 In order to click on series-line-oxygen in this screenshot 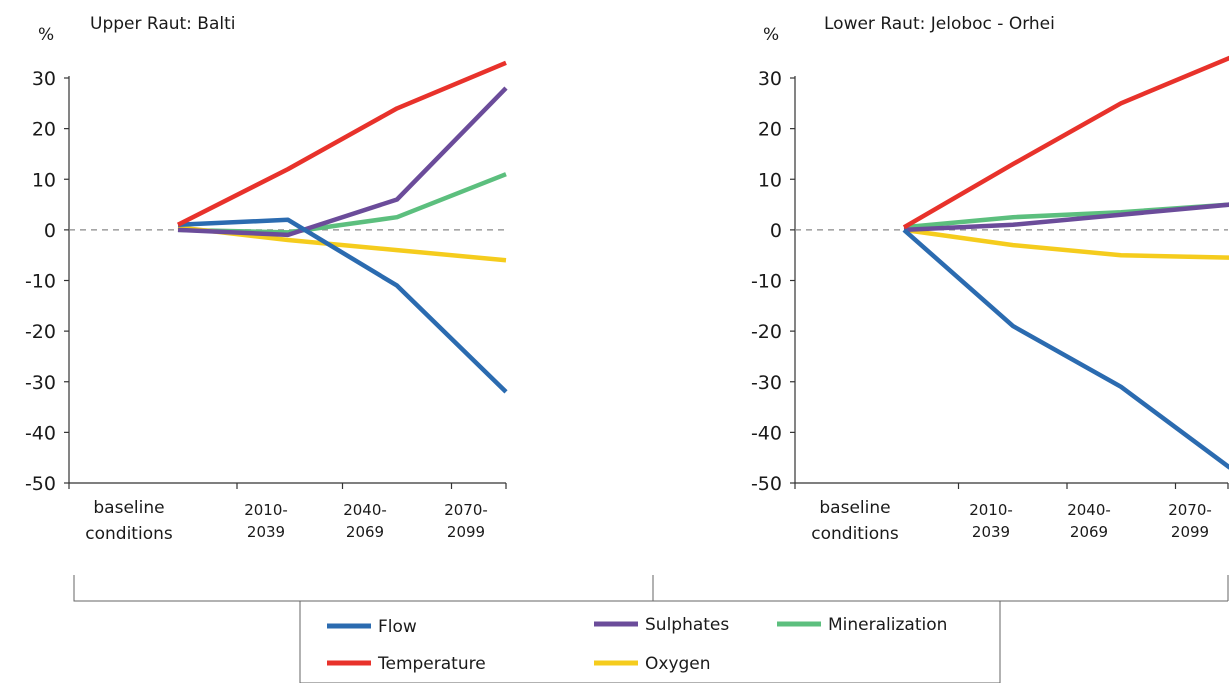, I will do `click(1066, 243)`.